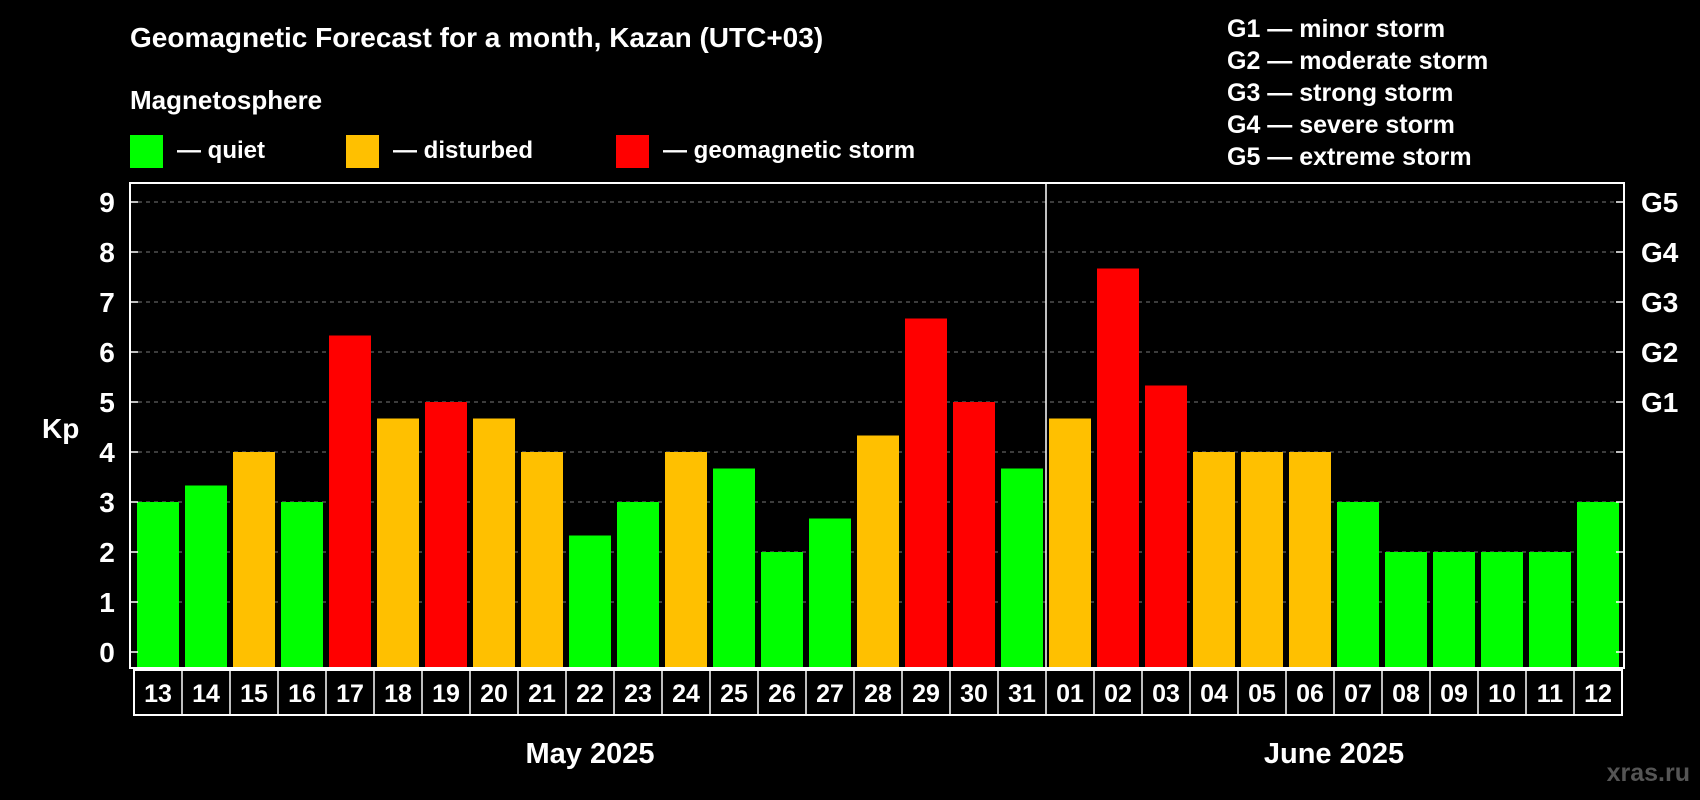 Image resolution: width=1700 pixels, height=800 pixels. What do you see at coordinates (60, 428) in the screenshot?
I see `y-axis-label: Kp` at bounding box center [60, 428].